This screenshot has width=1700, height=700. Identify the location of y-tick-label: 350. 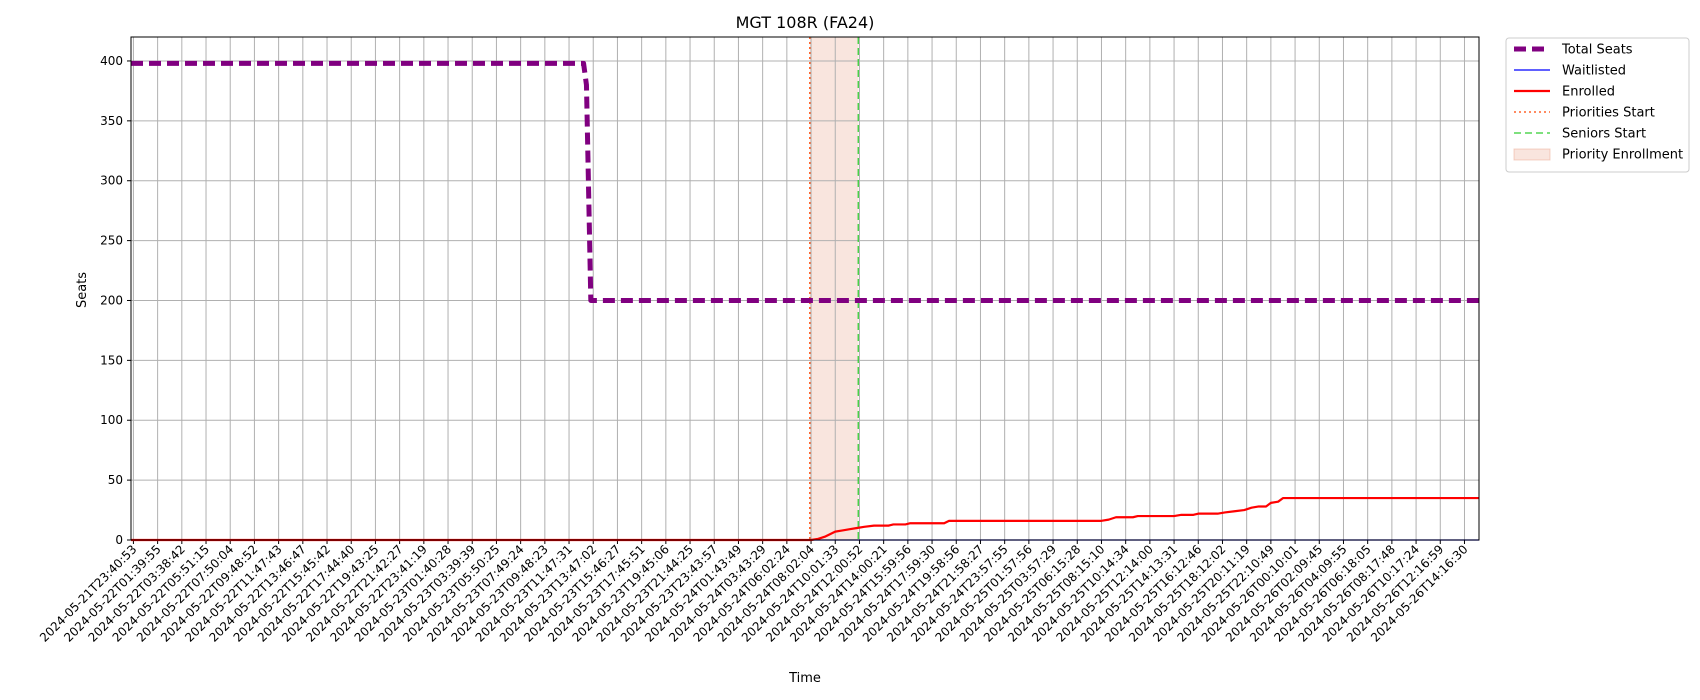
(111, 121).